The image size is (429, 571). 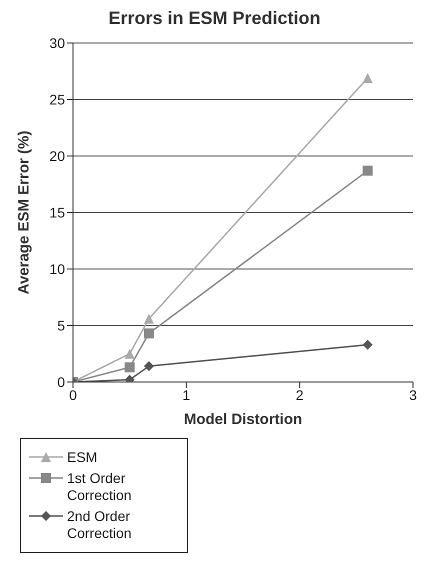 I want to click on legend-label: 2nd Order Correction, so click(x=100, y=525).